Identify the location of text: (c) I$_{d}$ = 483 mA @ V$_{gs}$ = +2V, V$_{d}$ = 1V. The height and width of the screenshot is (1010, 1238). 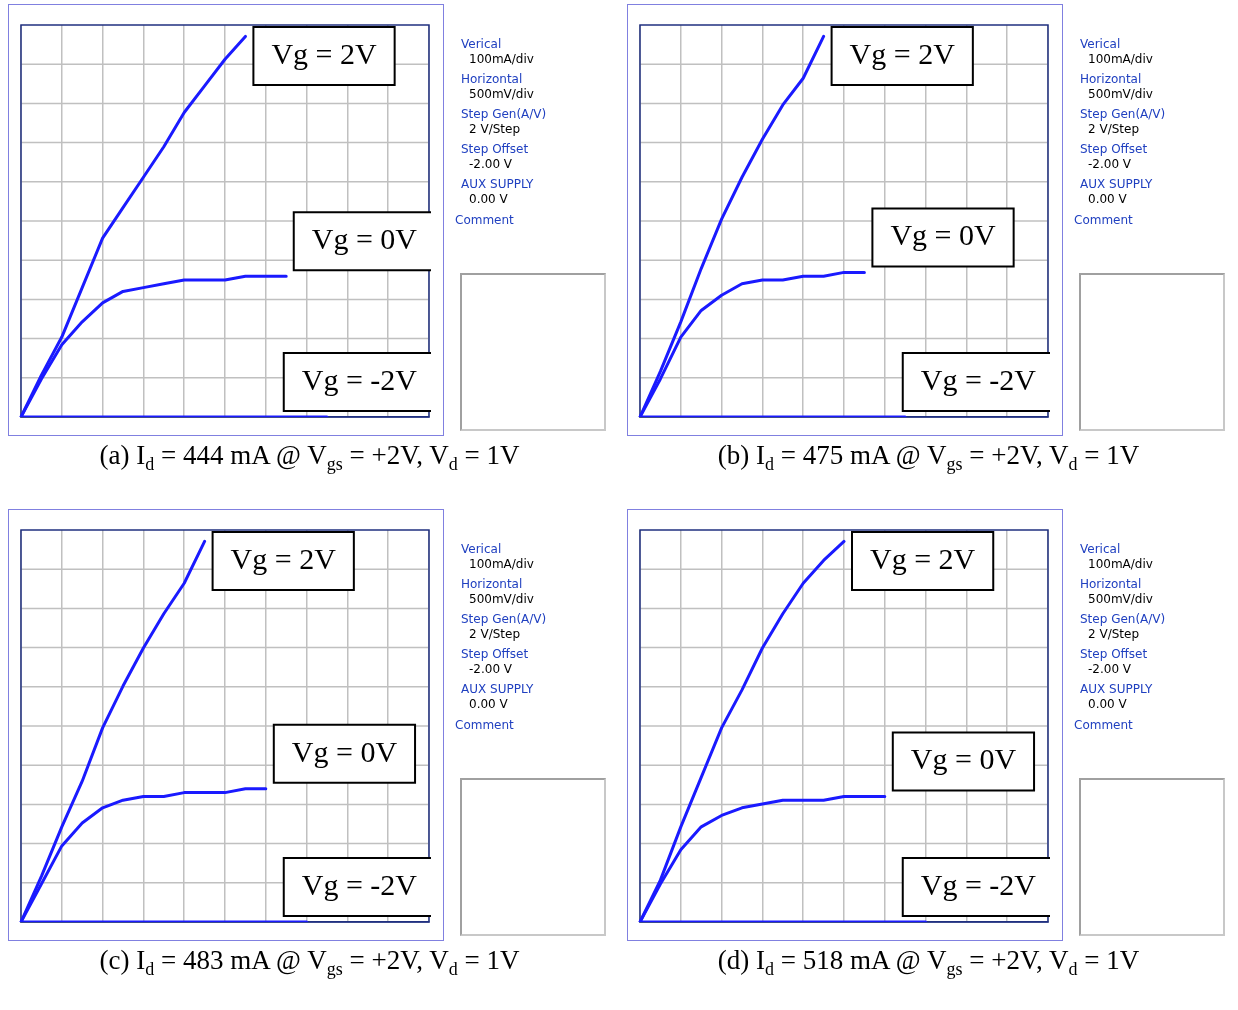
(309, 963).